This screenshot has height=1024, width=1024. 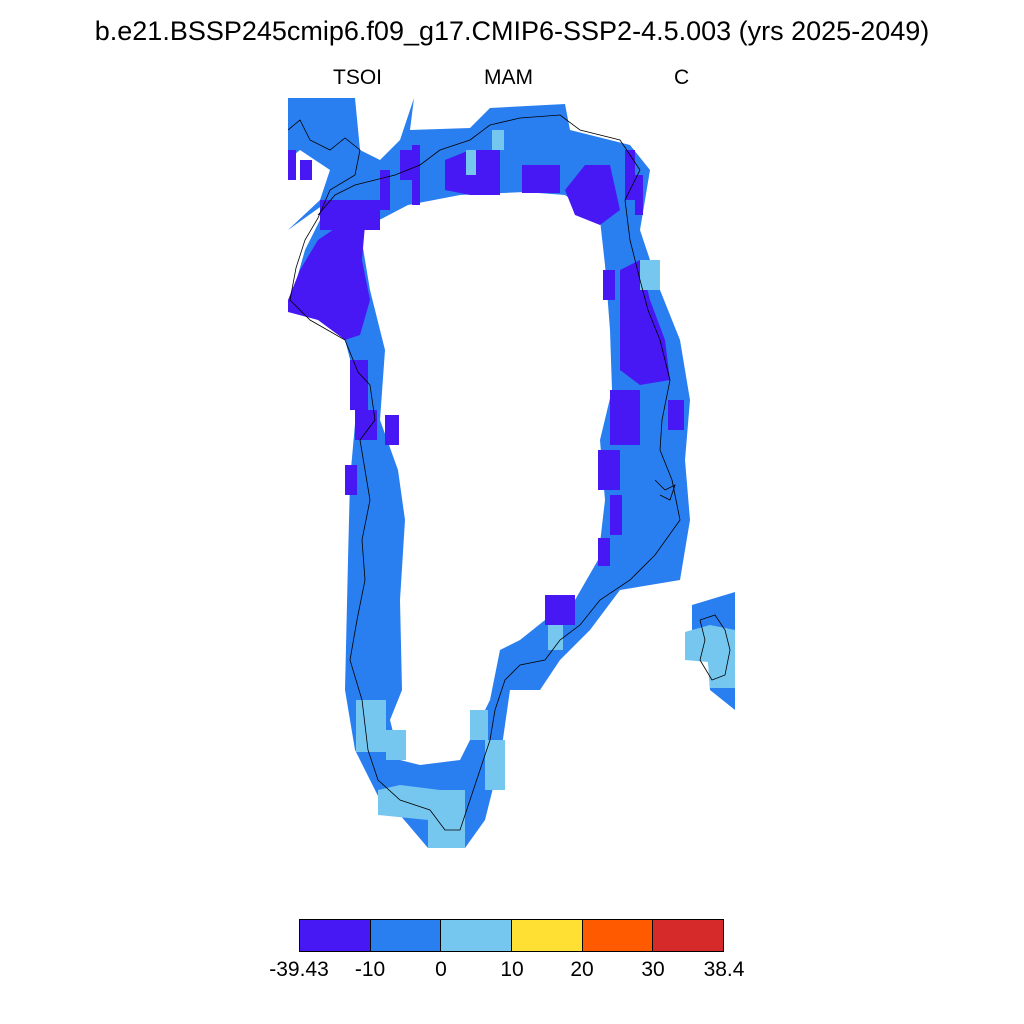 I want to click on colorbar-tick-label: -39.43, so click(x=299, y=969).